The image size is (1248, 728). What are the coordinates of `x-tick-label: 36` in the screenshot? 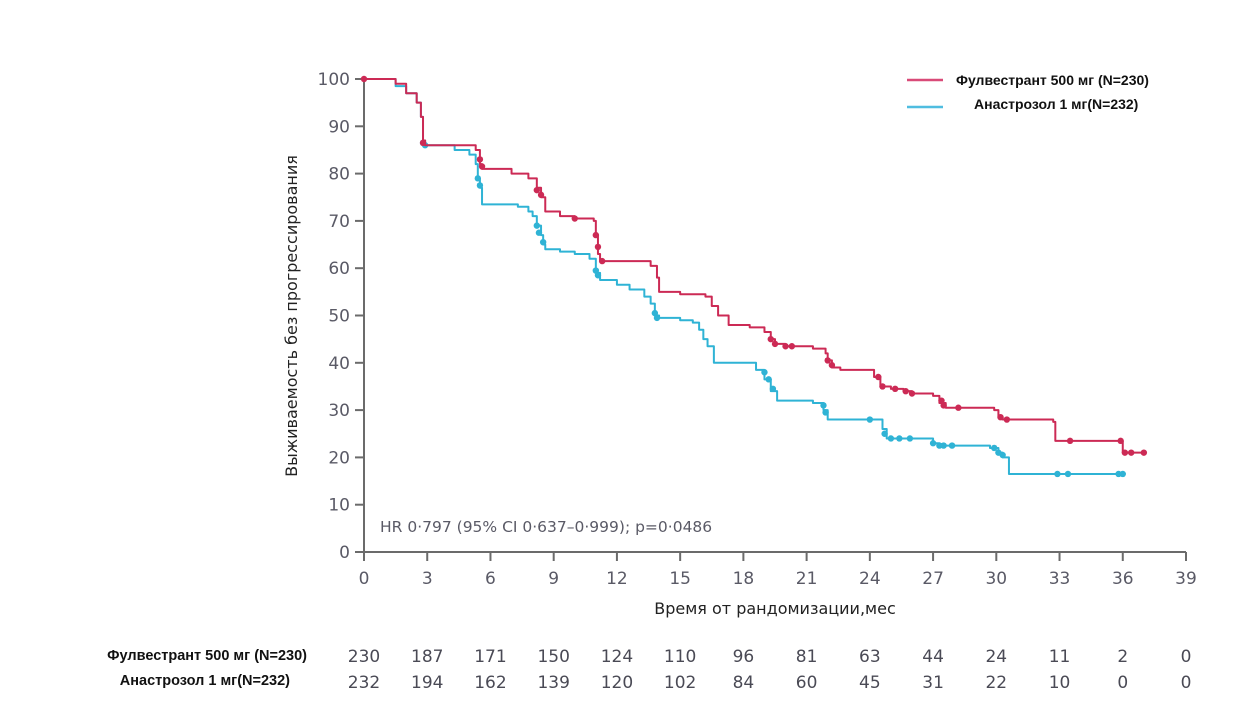 It's located at (1123, 579).